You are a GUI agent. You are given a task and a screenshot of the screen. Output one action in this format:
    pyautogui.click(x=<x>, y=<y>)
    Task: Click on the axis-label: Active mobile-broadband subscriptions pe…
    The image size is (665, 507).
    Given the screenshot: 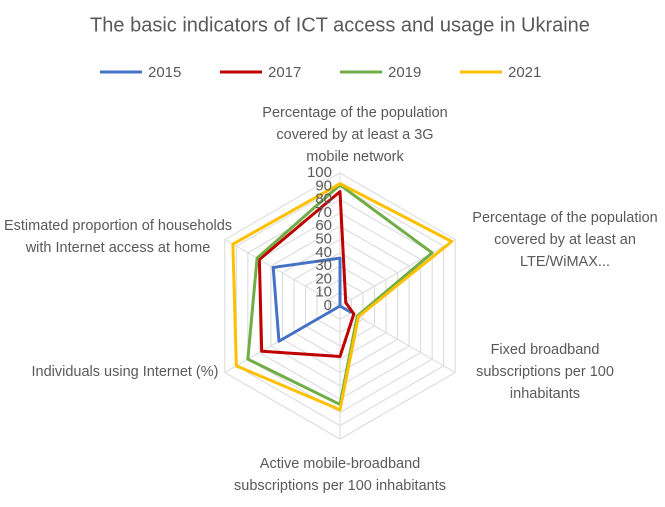 What is the action you would take?
    pyautogui.click(x=340, y=475)
    